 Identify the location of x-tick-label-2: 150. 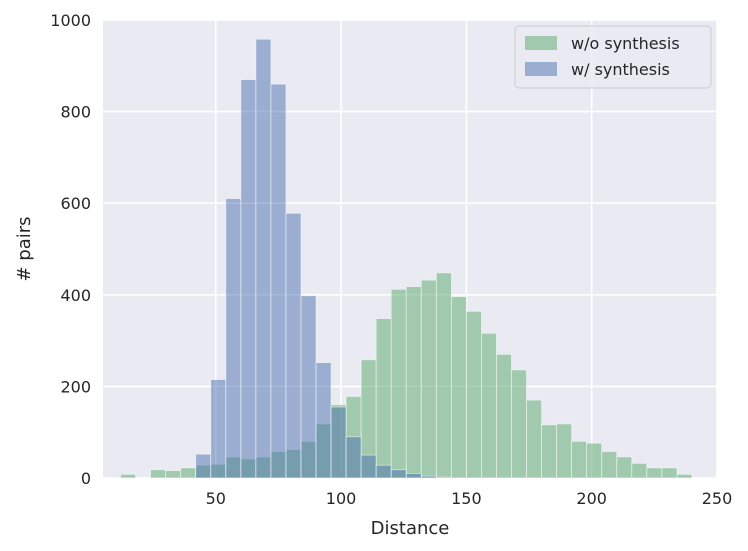
(466, 498).